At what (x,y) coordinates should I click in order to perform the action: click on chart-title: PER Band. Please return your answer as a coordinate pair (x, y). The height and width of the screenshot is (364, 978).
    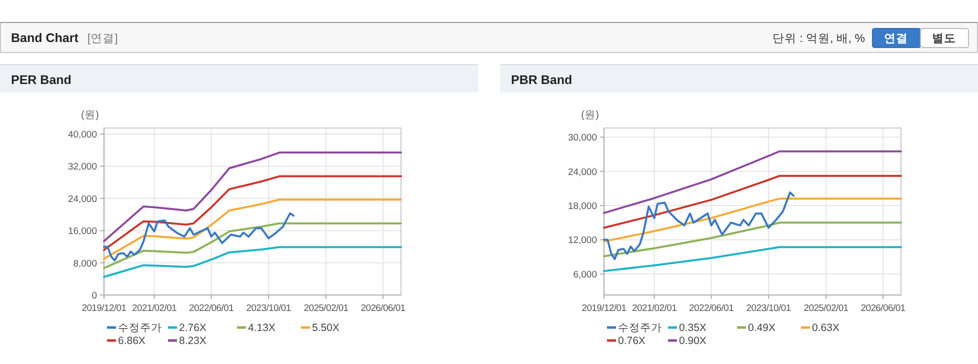
    Looking at the image, I should click on (41, 80).